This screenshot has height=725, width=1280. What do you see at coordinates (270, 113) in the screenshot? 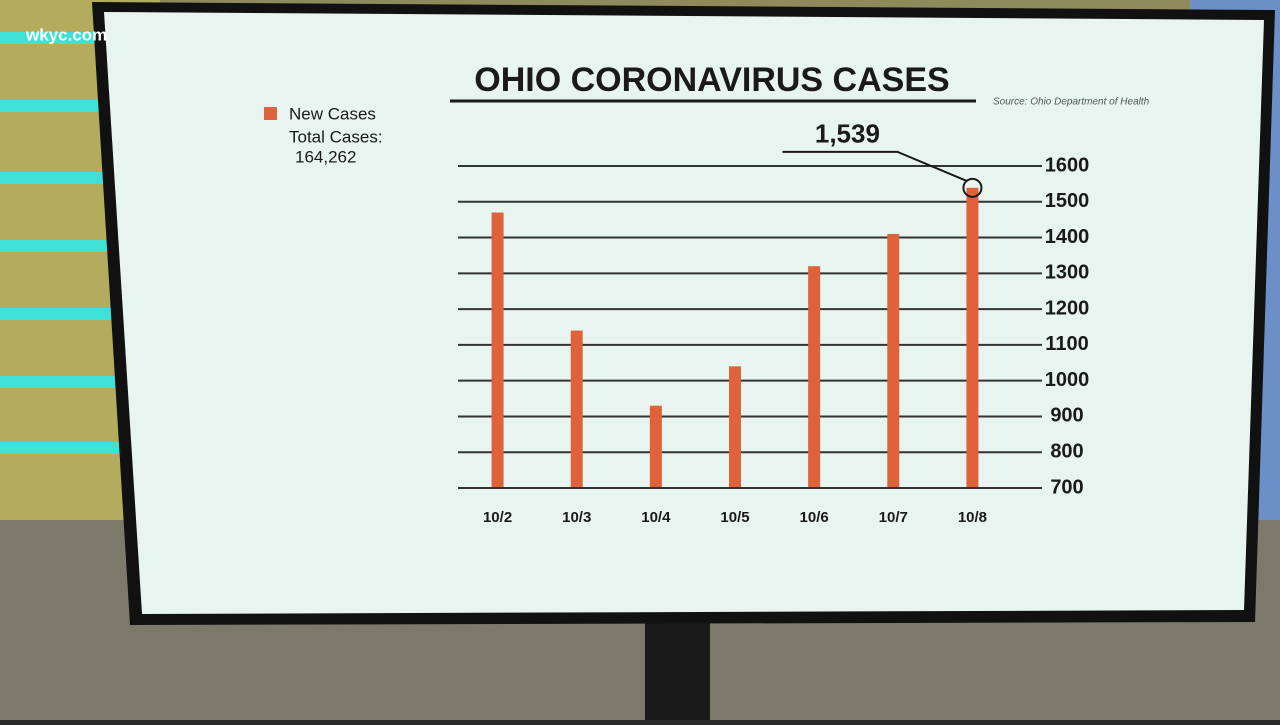
I see `legend-swatch` at bounding box center [270, 113].